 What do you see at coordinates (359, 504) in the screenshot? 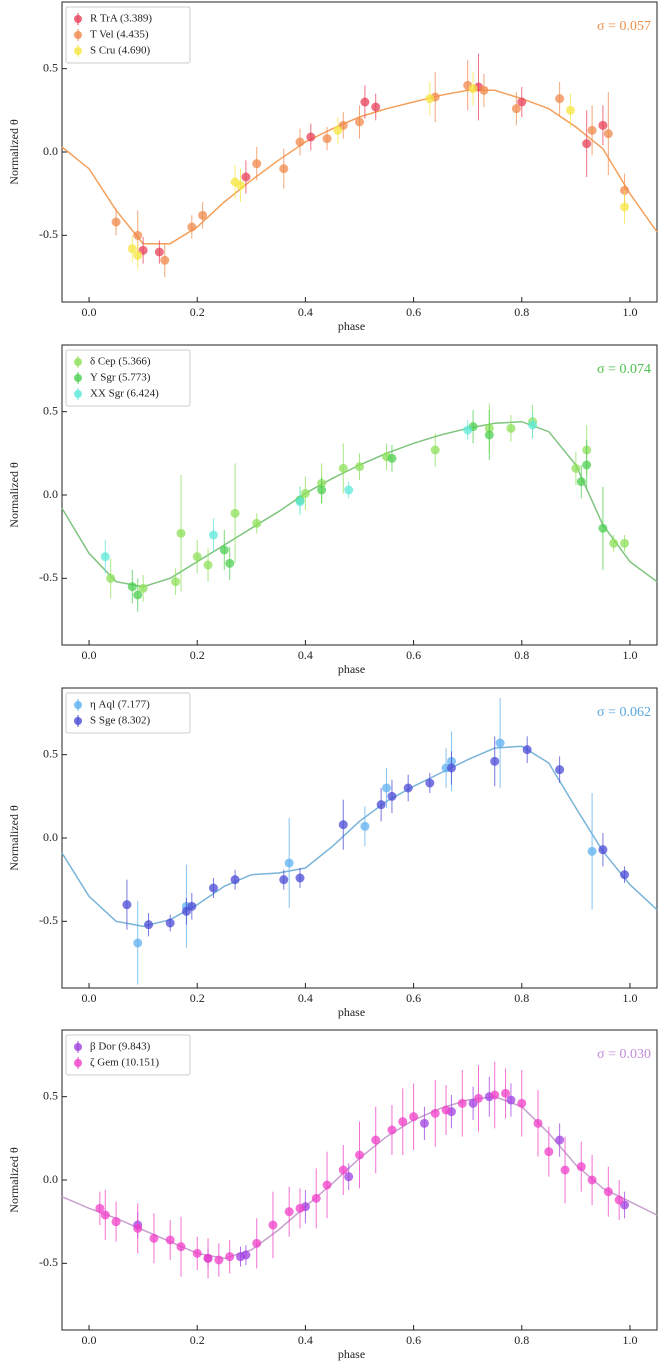
I see `fit-line` at bounding box center [359, 504].